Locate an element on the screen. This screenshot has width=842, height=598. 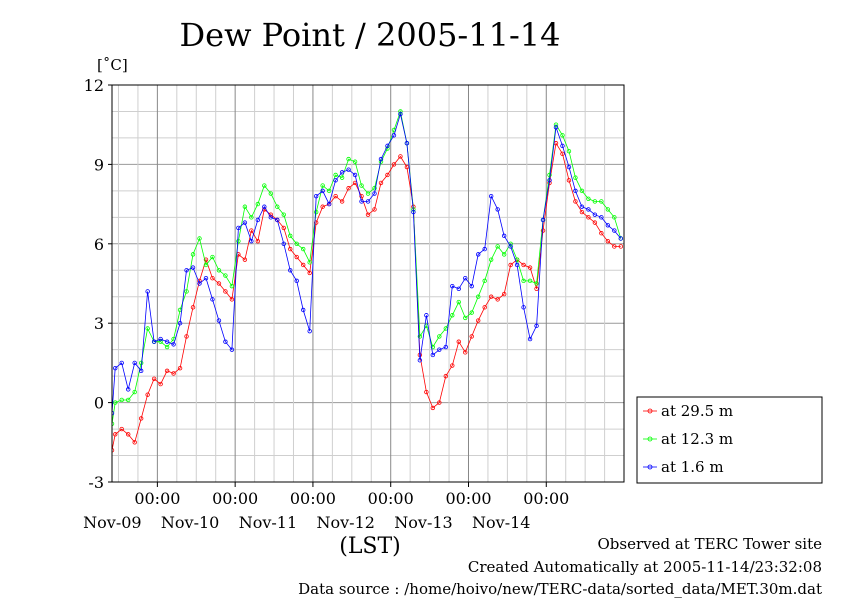
y-tick-label: 9 is located at coordinates (99, 164).